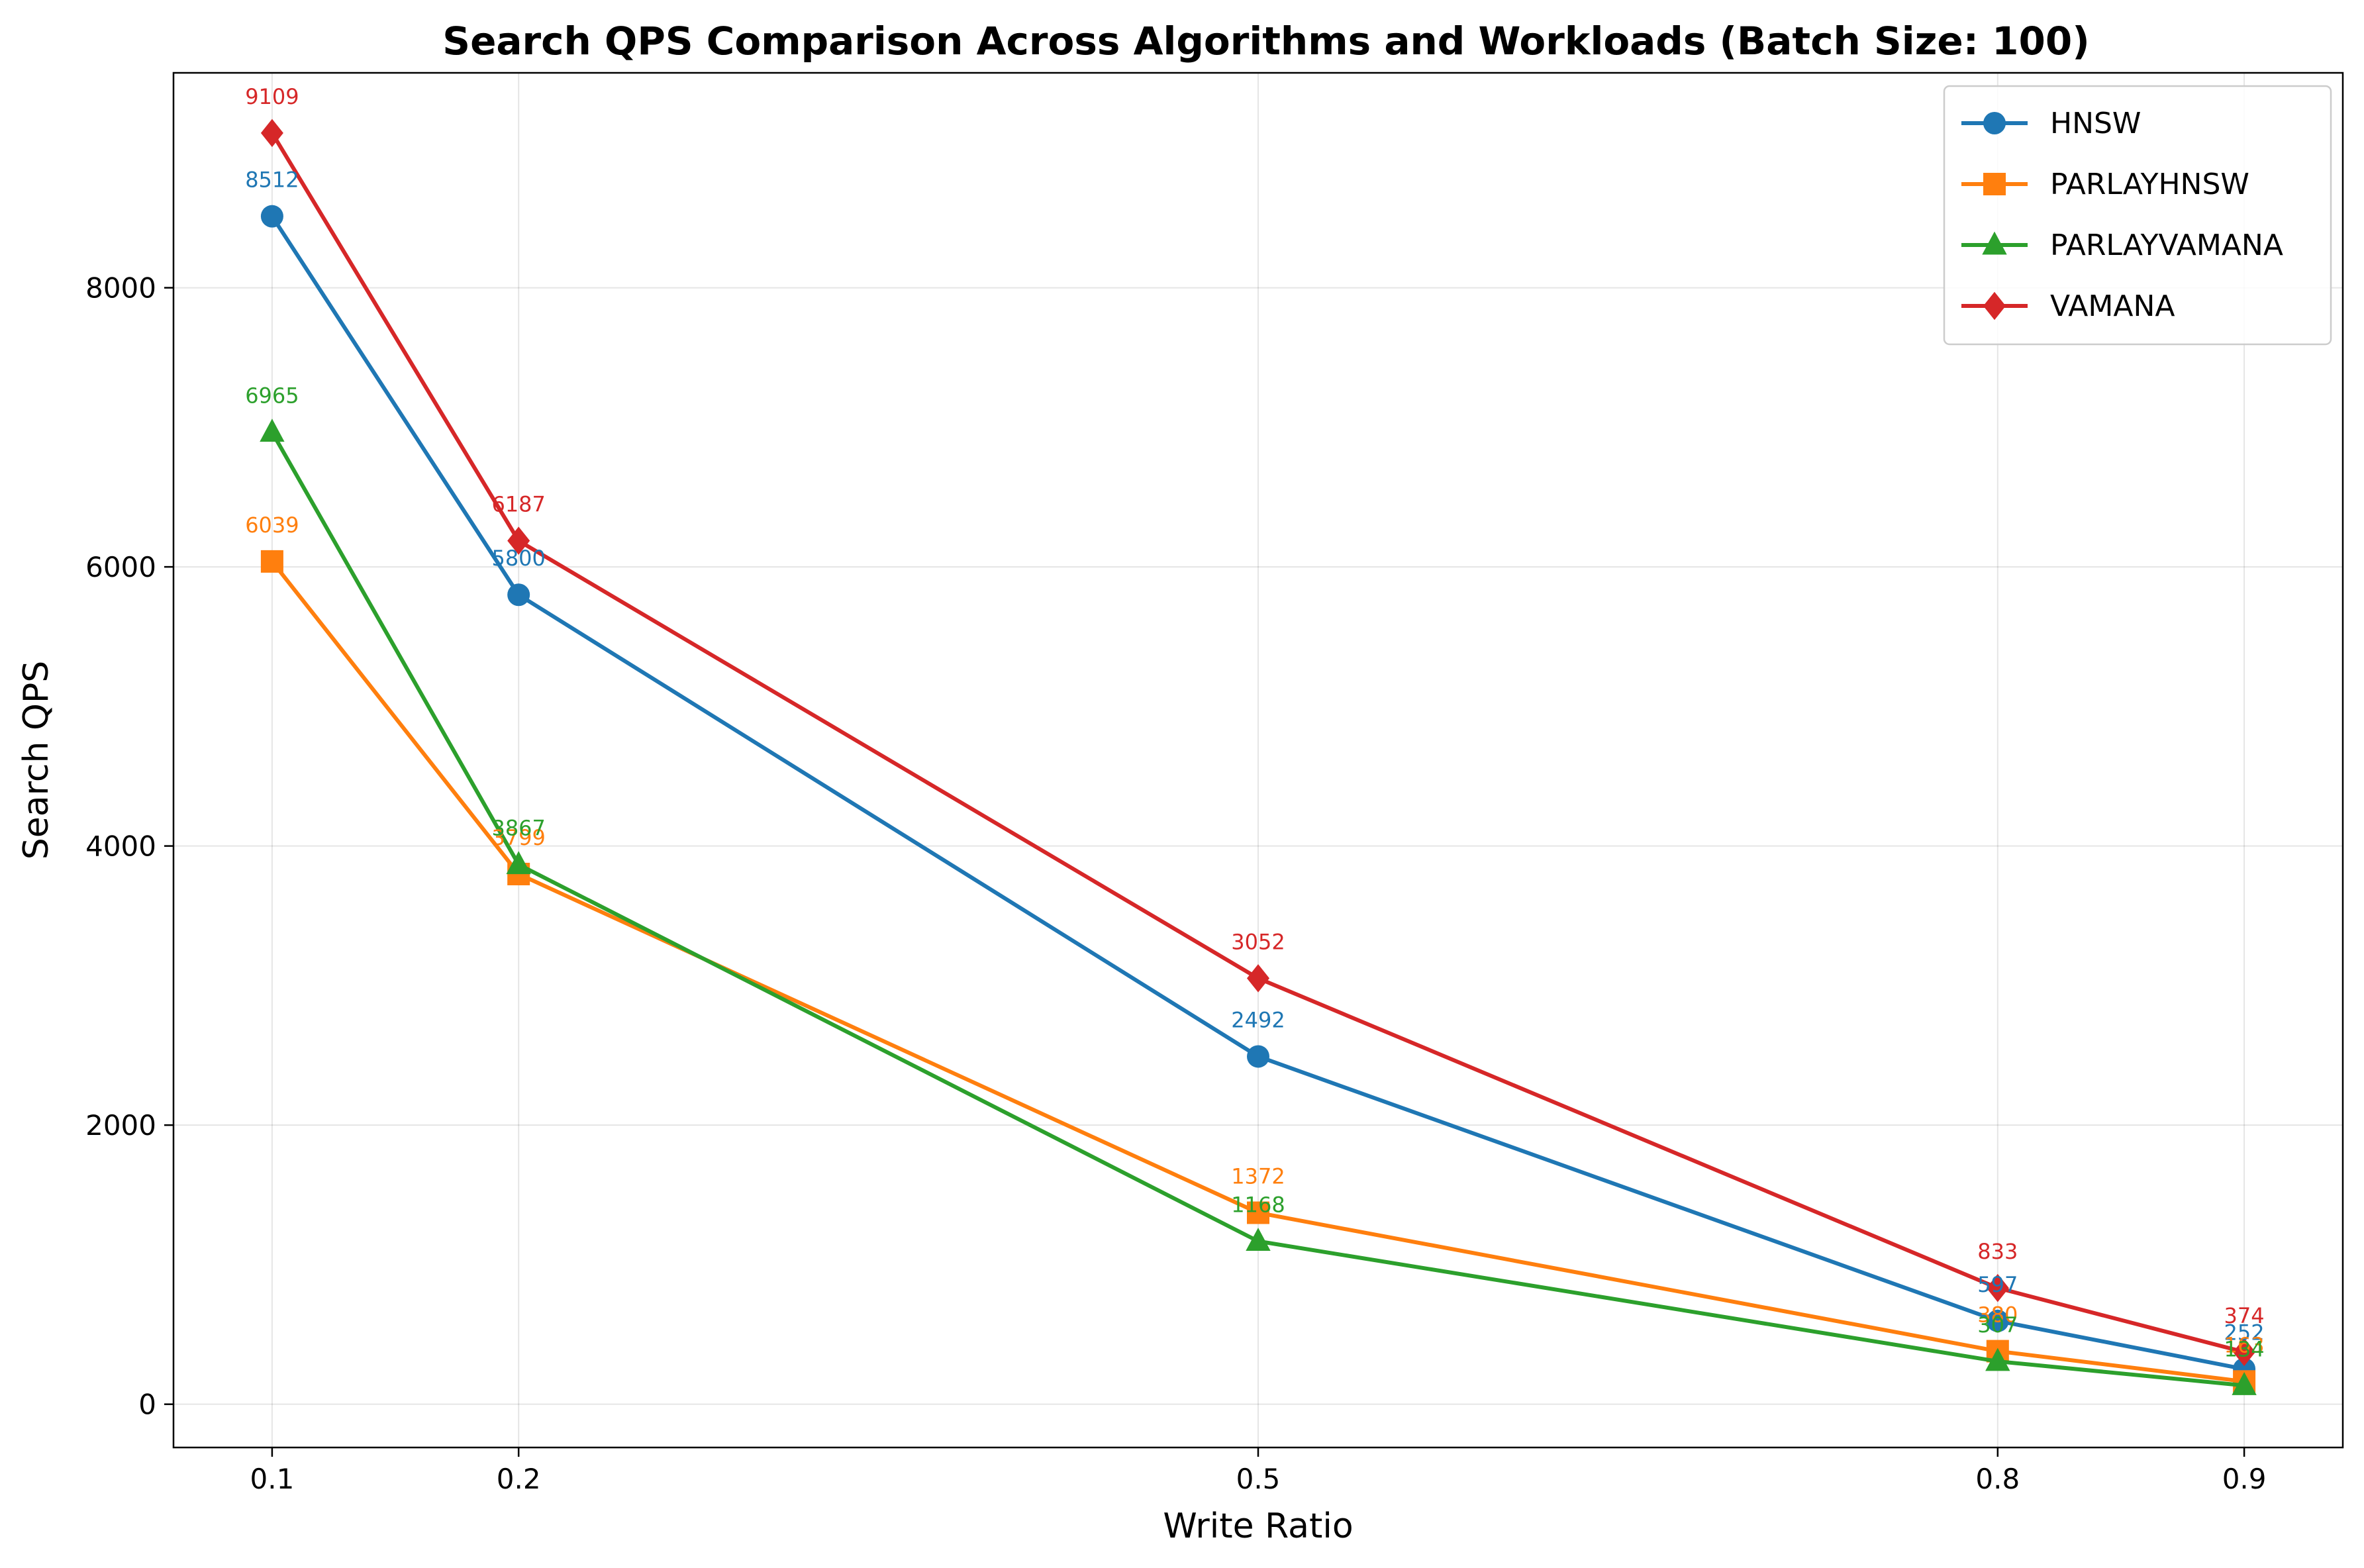 This screenshot has width=2364, height=1568. I want to click on data-label-parlayhnsw: 3799, so click(518, 837).